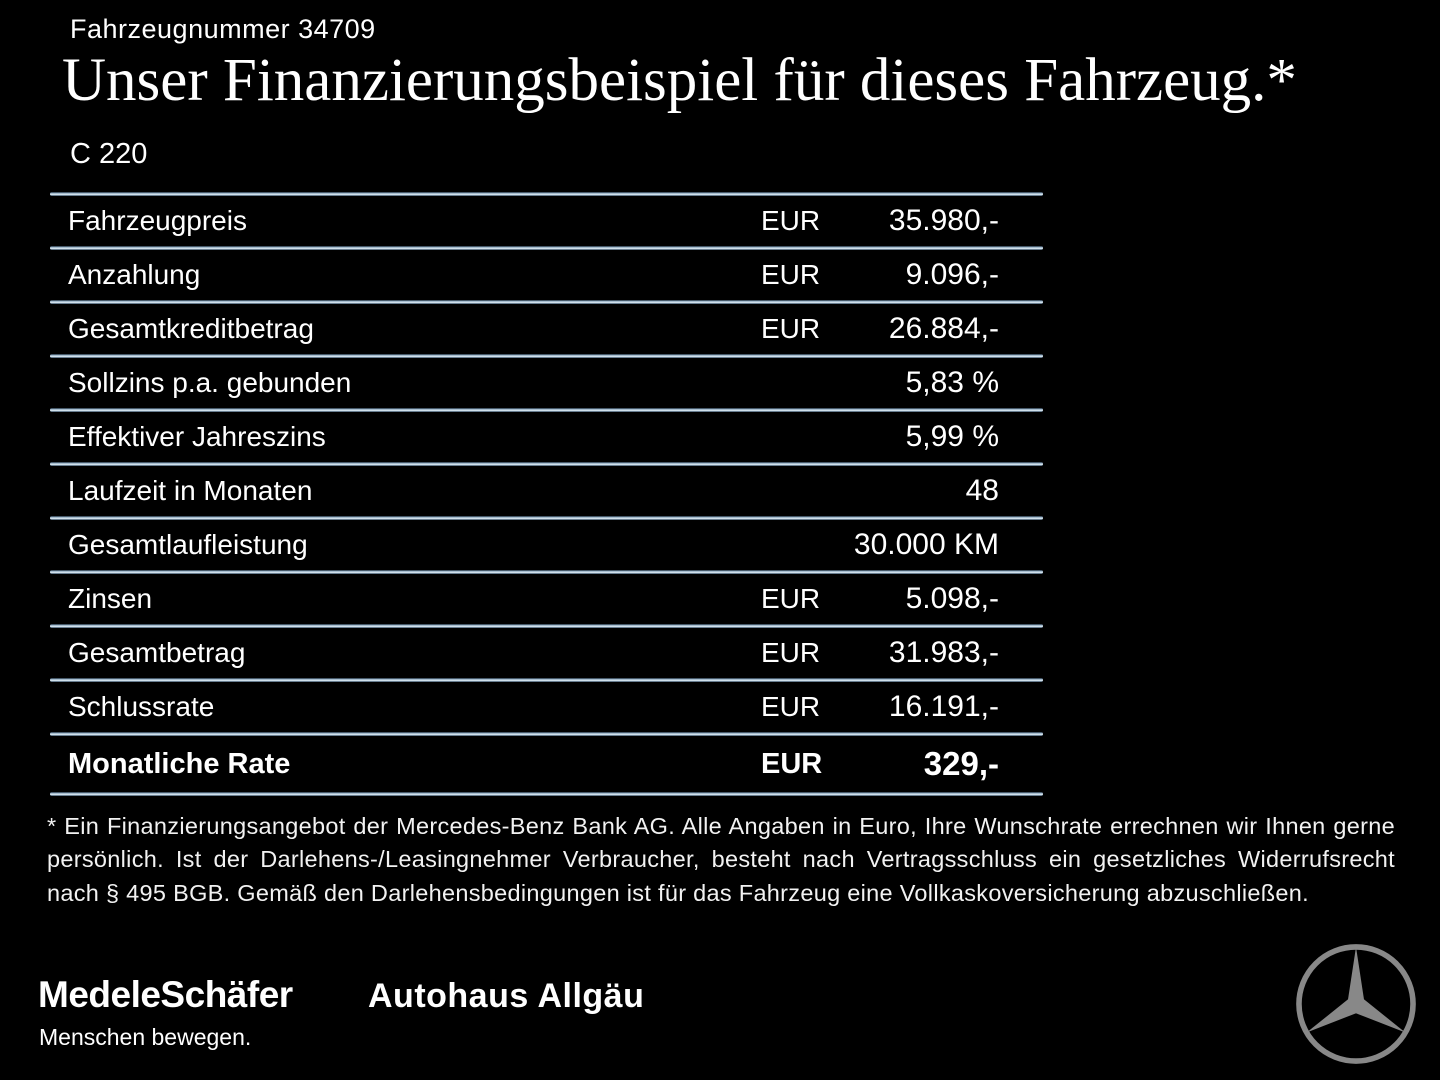 The width and height of the screenshot is (1440, 1080). I want to click on vehicle-number: Fahrzeugnummer 34709, so click(223, 29).